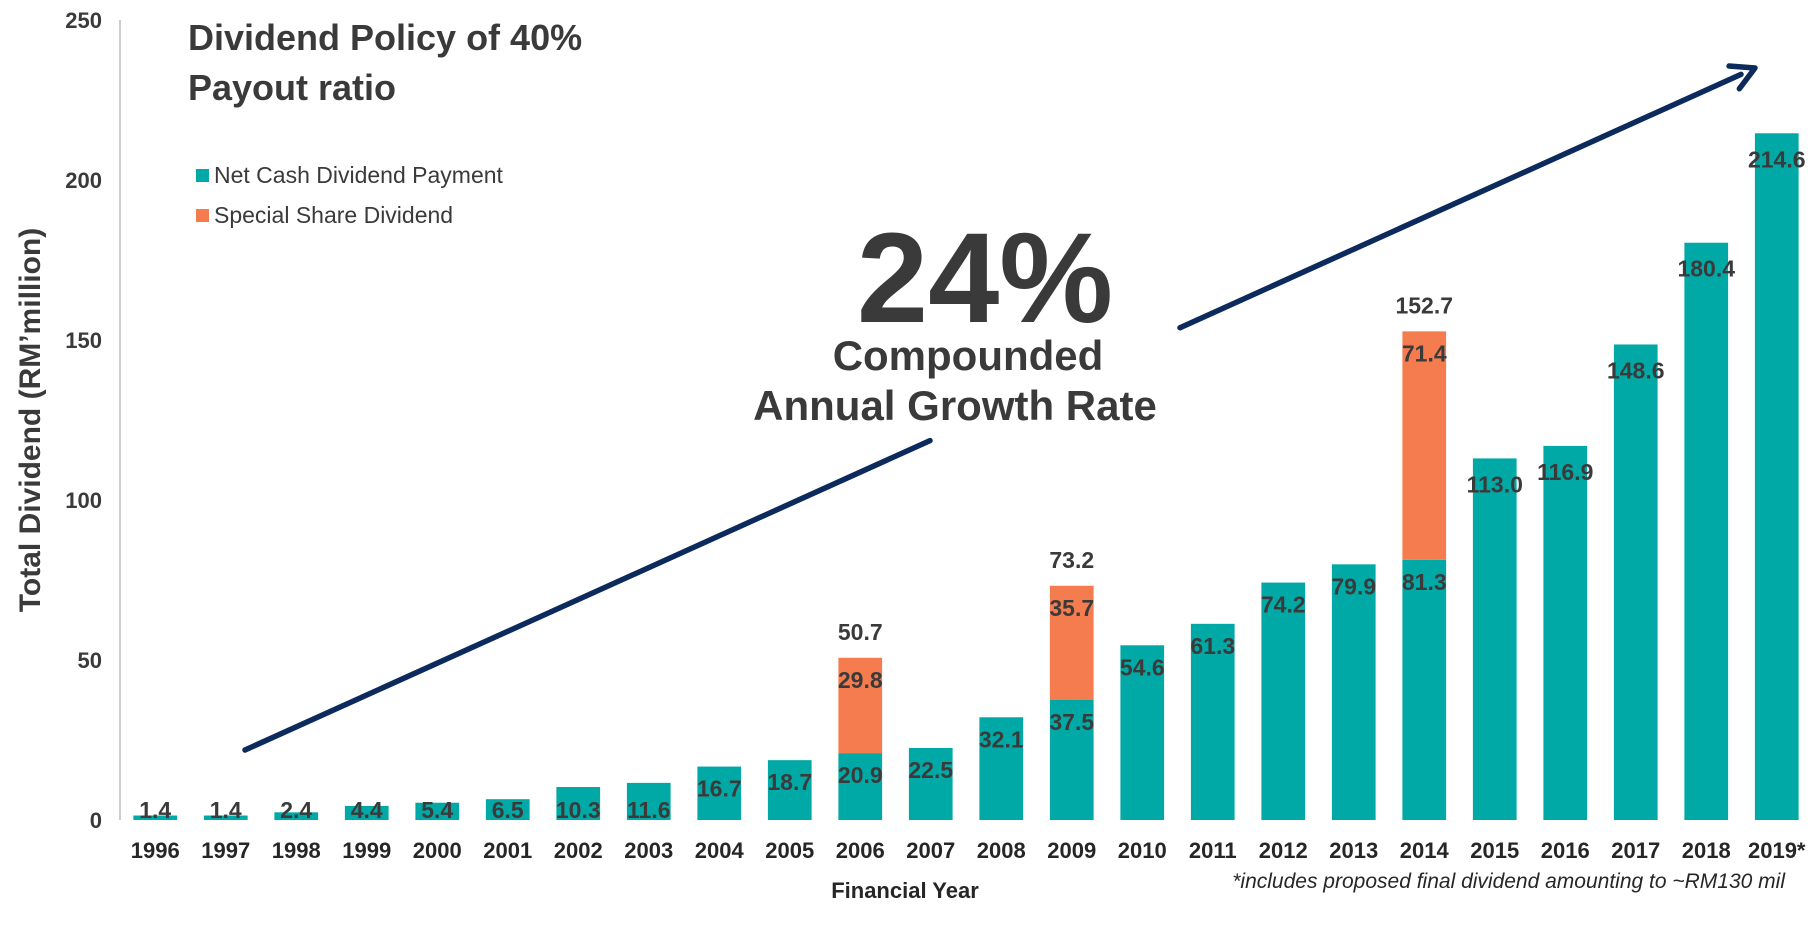 This screenshot has height=930, width=1820. I want to click on x-tick-label-2003: 2003, so click(648, 850).